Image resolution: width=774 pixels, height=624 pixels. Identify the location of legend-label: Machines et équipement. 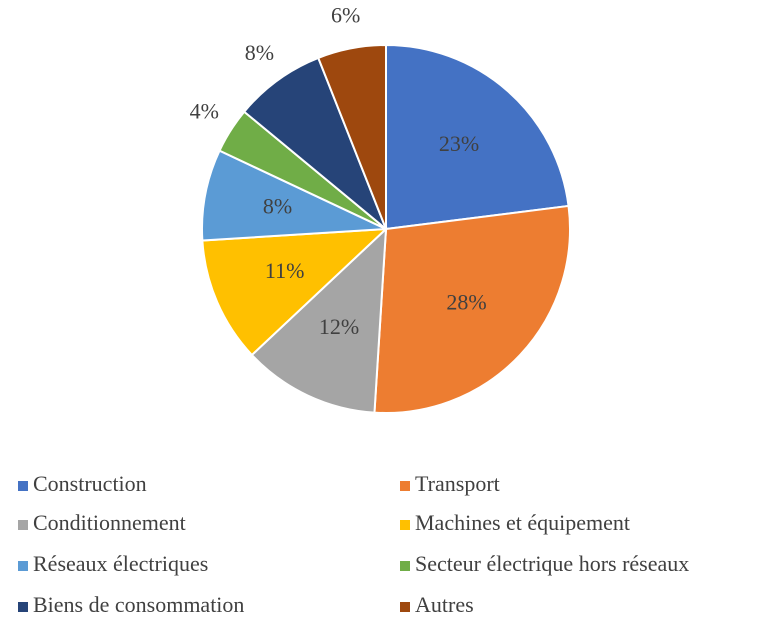
(522, 522).